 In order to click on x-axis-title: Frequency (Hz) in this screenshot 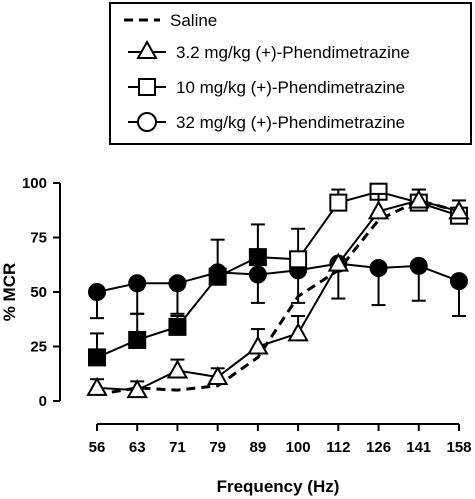, I will do `click(278, 486)`.